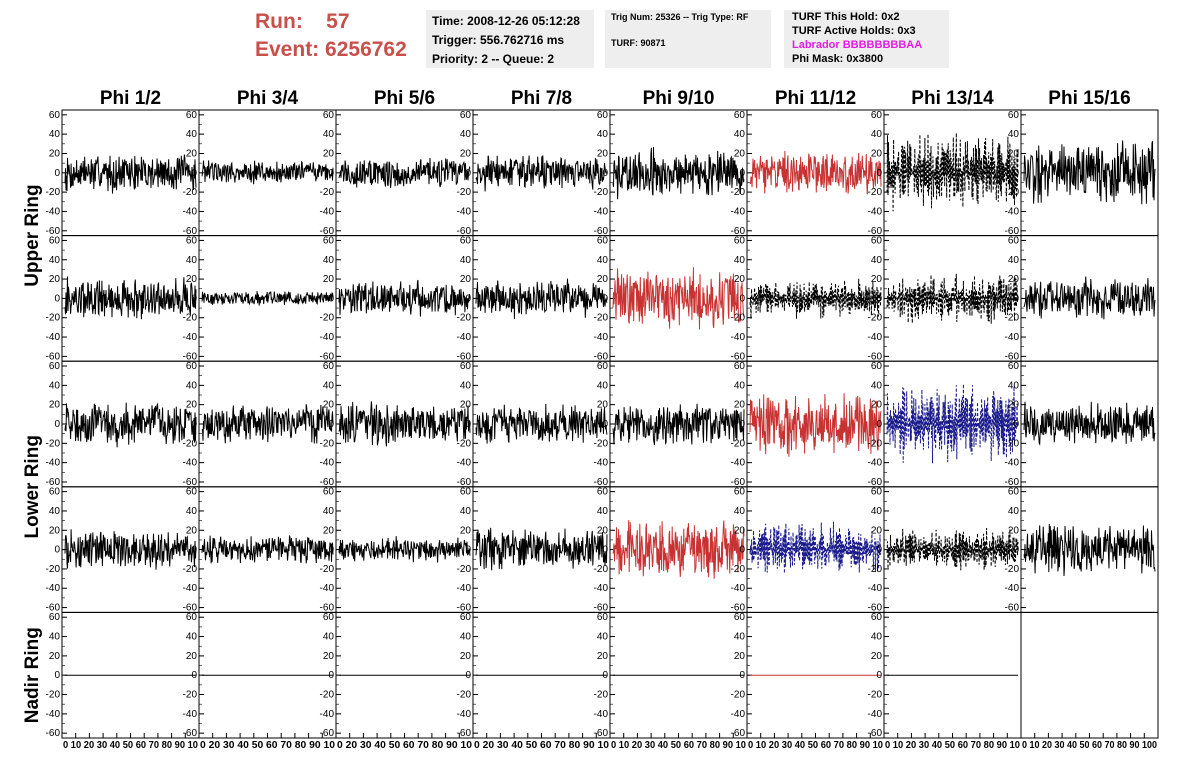 This screenshot has height=772, width=1196. What do you see at coordinates (267, 745) in the screenshot?
I see `x-tick-label: 0 20 30 40 50 60 70 80 90 10` at bounding box center [267, 745].